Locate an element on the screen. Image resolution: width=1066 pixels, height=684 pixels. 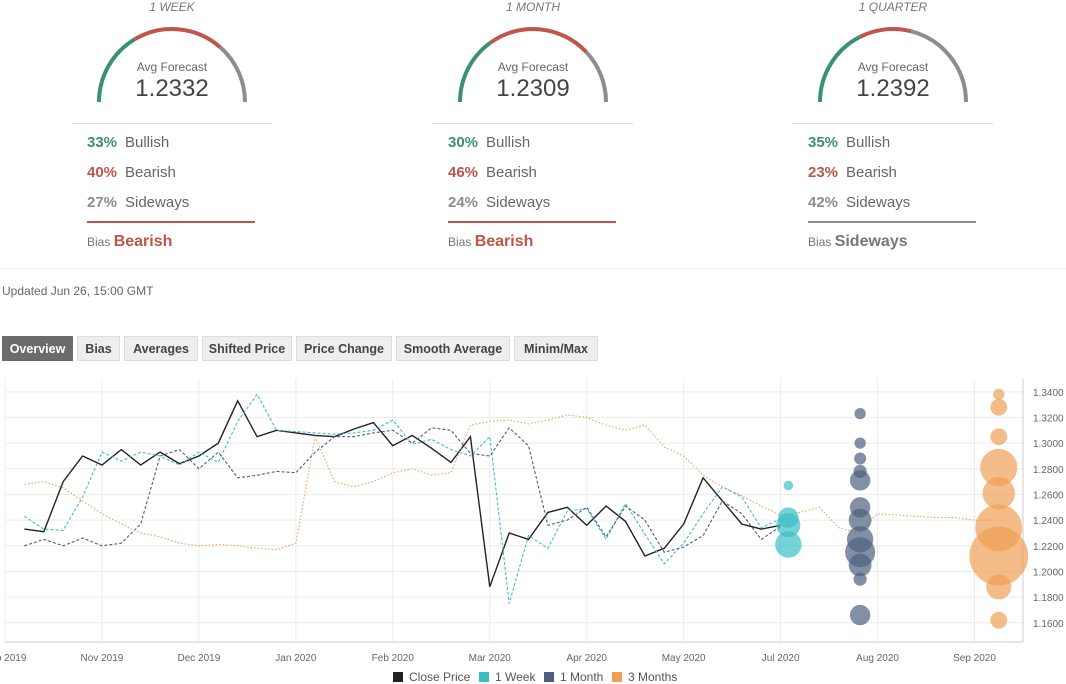
x-tick-label: Jan 2020 is located at coordinates (296, 658).